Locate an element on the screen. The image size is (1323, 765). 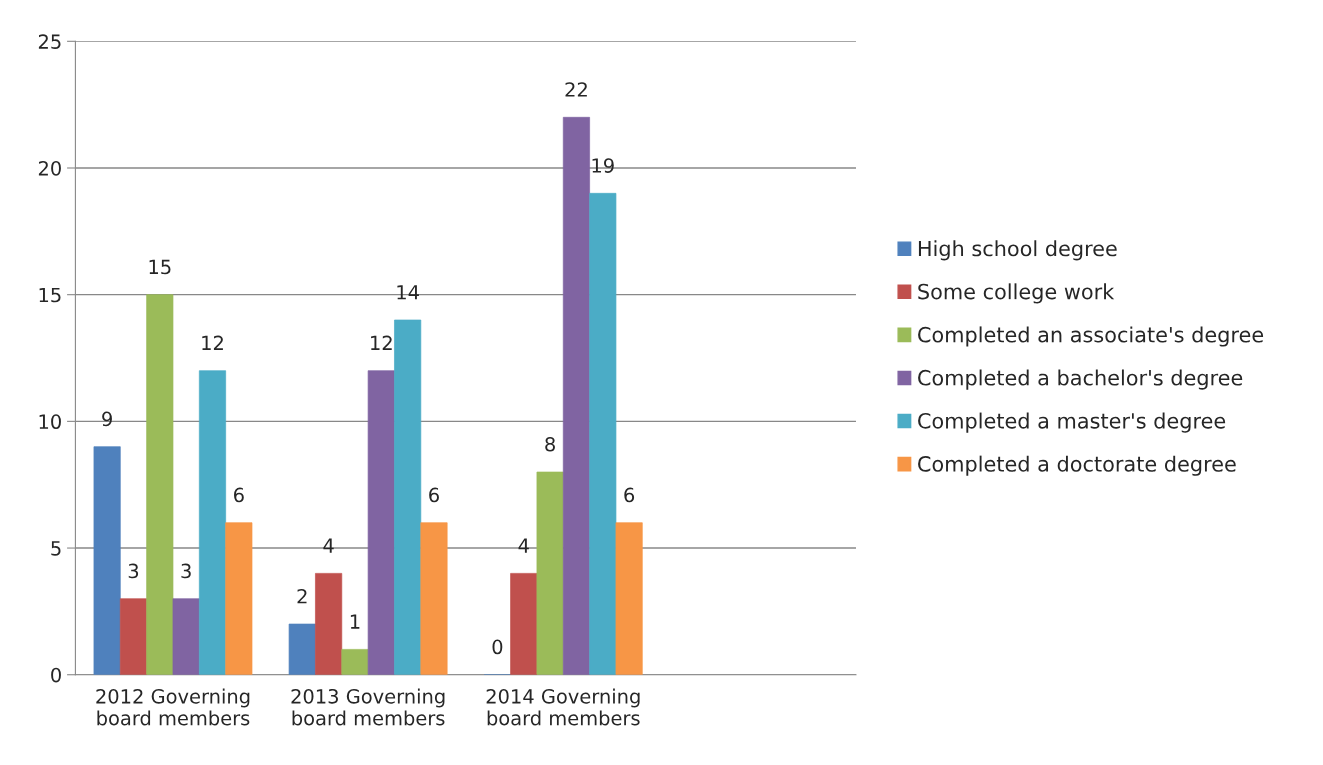
x-tick-label: 2013 Governing board members is located at coordinates (368, 707).